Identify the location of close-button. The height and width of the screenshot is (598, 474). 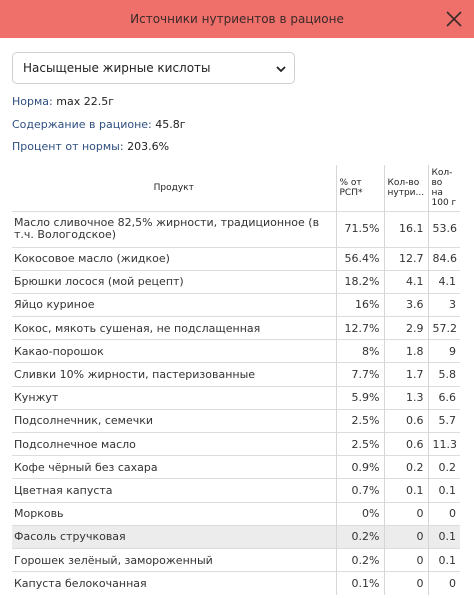
(454, 19).